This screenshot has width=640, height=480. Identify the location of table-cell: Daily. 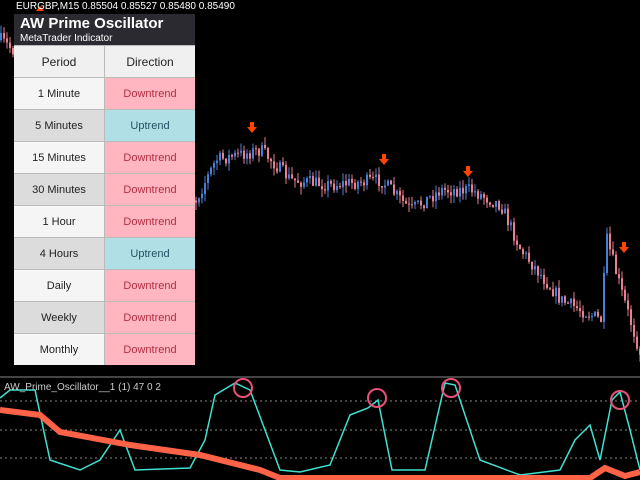
(59, 285).